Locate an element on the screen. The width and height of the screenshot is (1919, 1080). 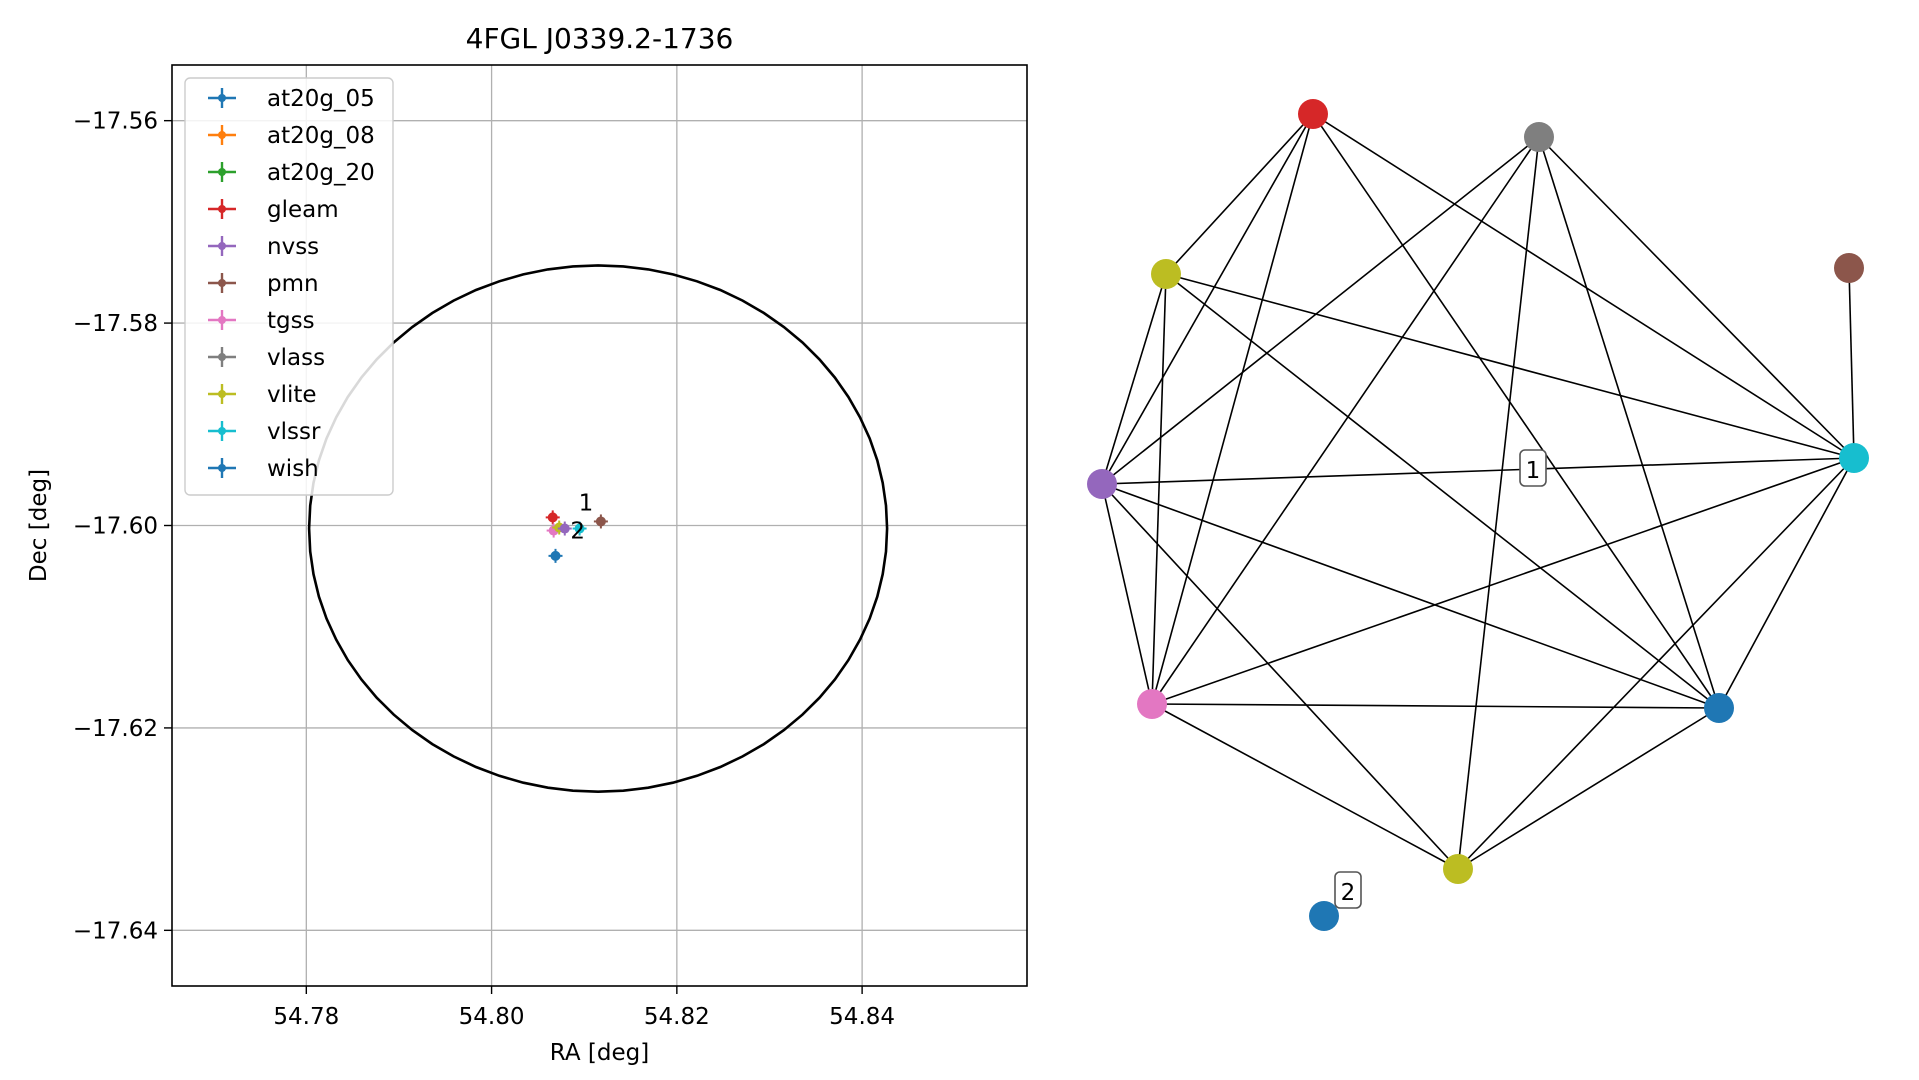
network-label: 2 is located at coordinates (1348, 890).